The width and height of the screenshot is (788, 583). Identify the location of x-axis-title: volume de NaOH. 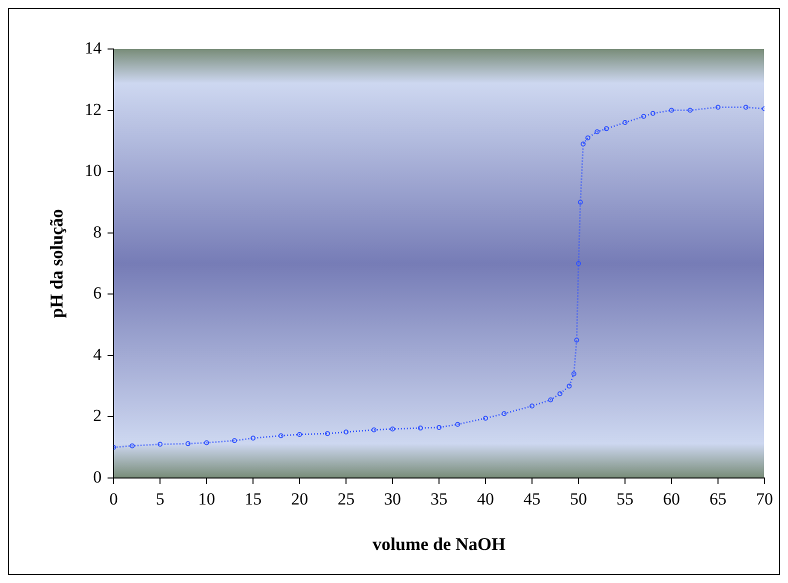
(439, 544).